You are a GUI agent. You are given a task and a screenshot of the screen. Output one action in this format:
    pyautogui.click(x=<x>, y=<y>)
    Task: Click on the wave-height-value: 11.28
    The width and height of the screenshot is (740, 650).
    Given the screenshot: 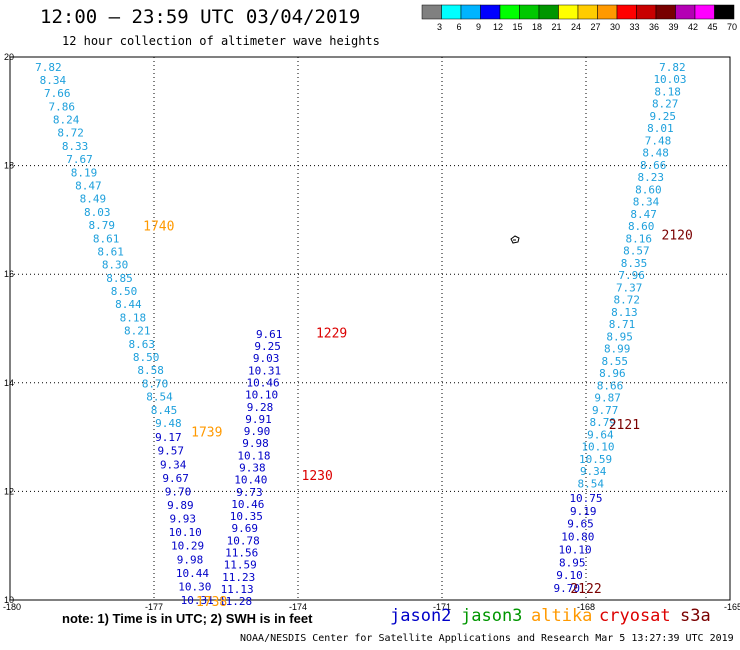 What is the action you would take?
    pyautogui.click(x=235, y=601)
    